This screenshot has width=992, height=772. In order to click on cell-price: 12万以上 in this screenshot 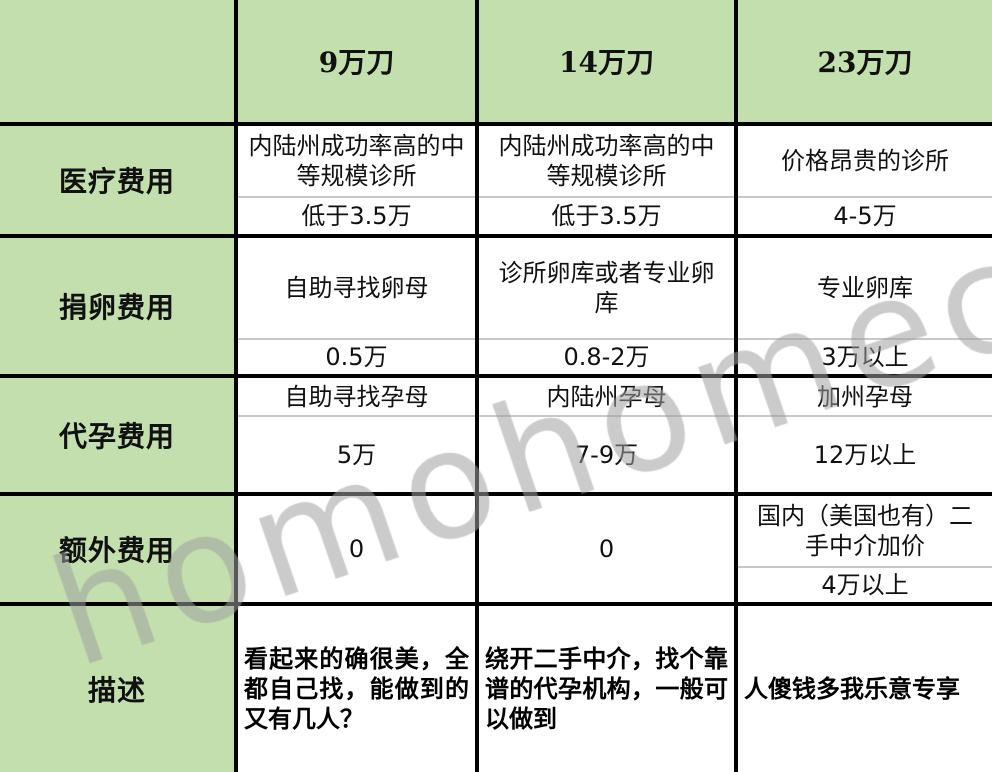, I will do `click(865, 453)`.